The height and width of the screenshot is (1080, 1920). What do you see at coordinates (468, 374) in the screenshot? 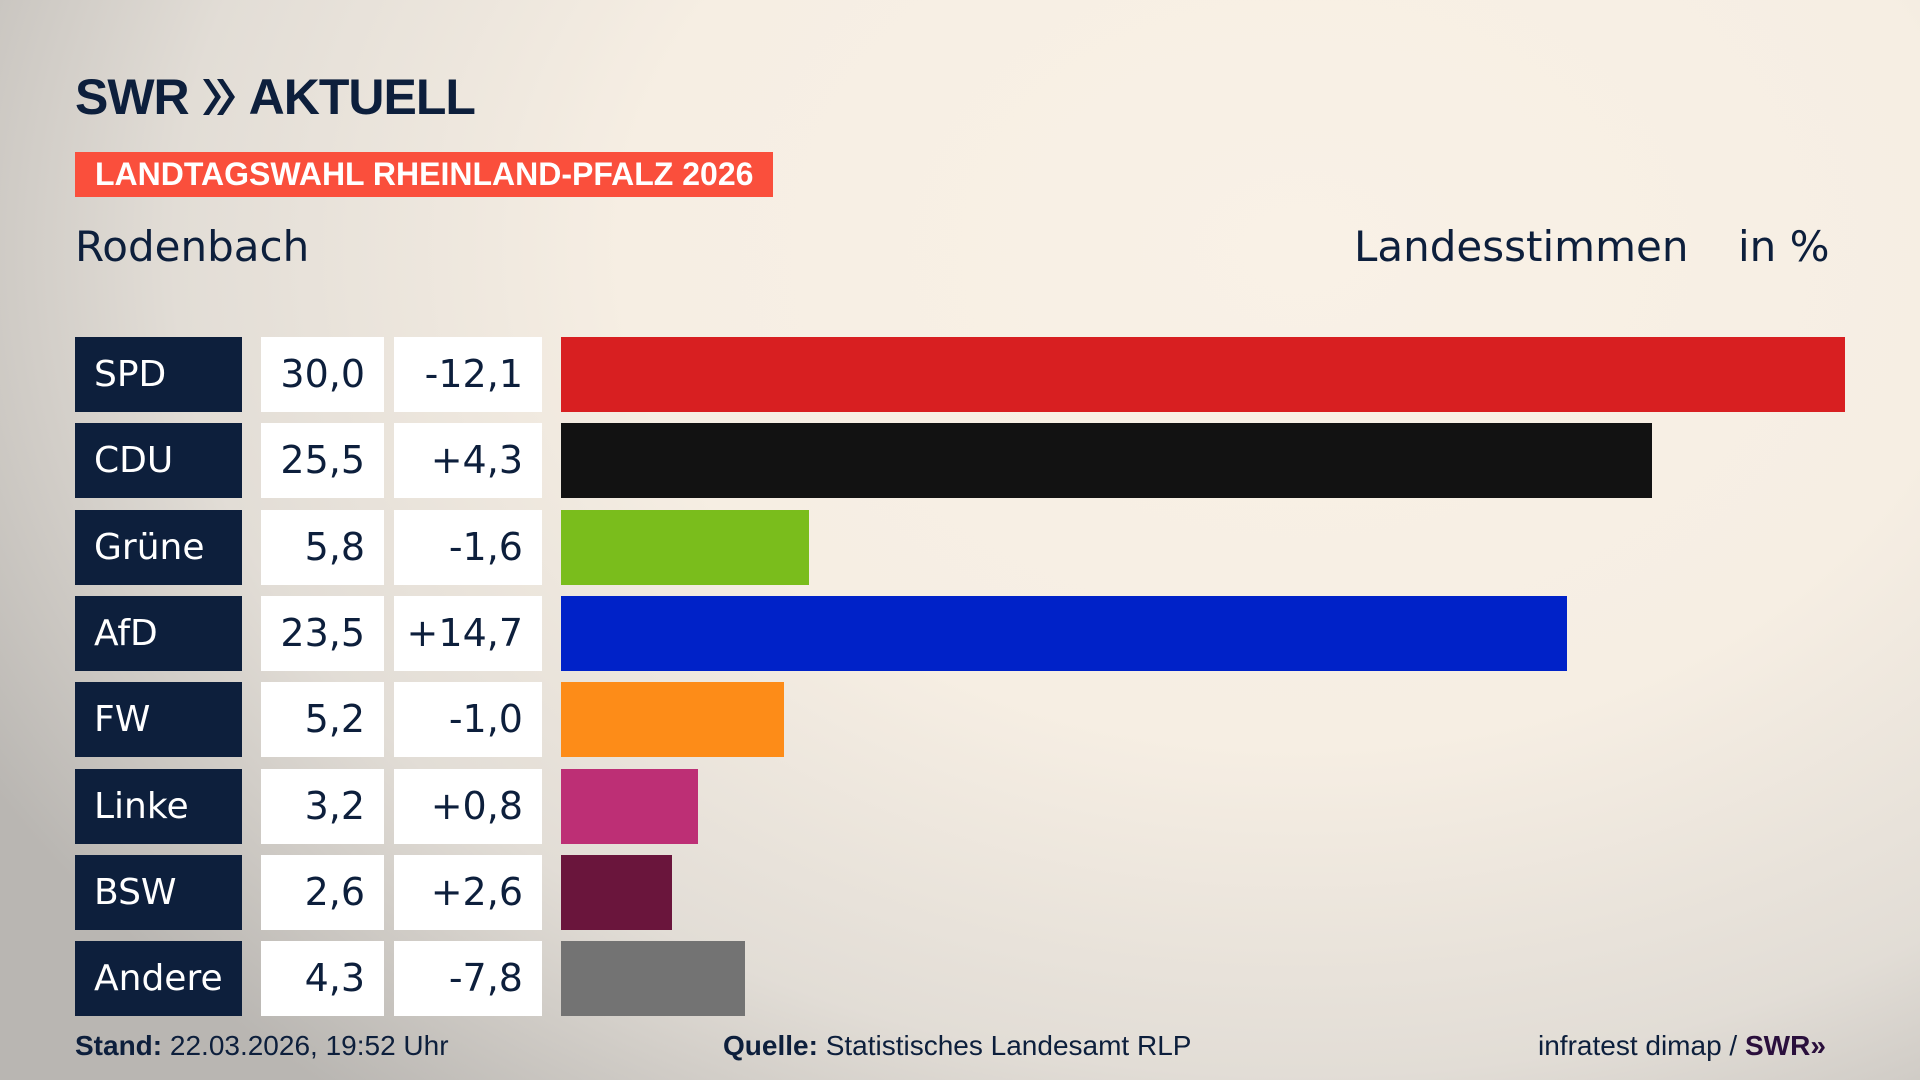
I see `party-diff: -12,1` at bounding box center [468, 374].